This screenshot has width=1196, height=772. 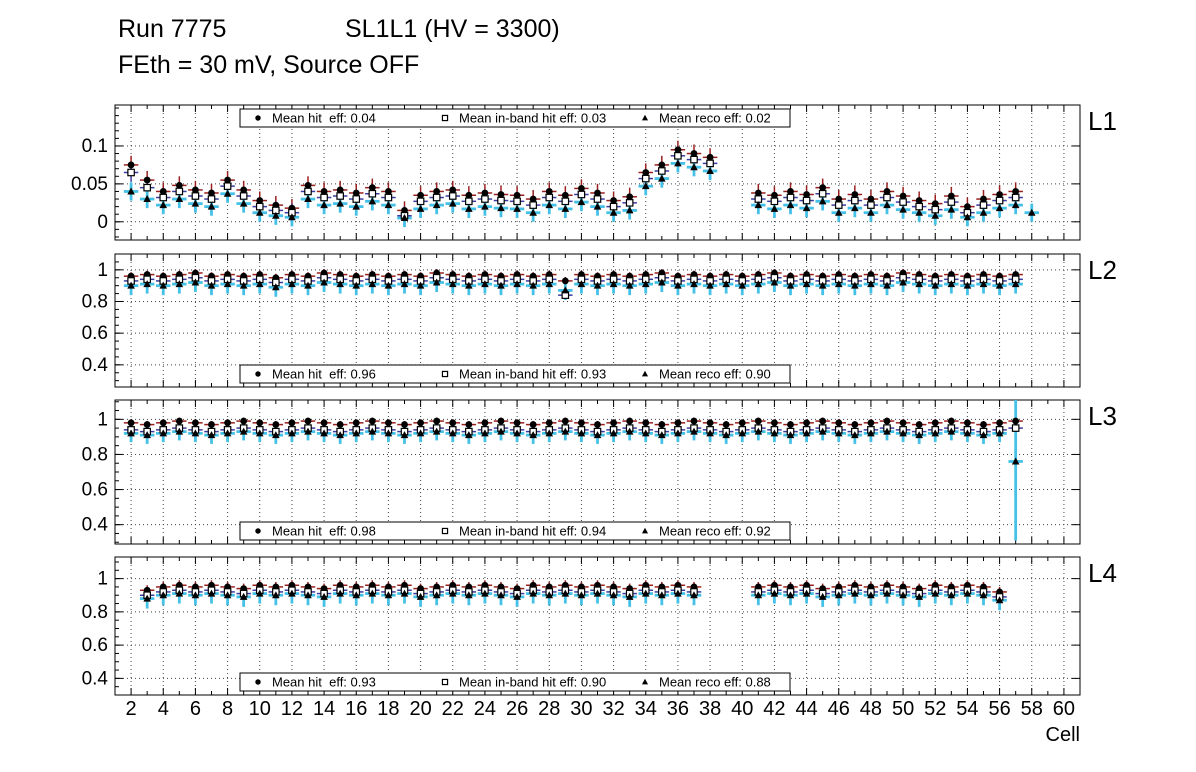 I want to click on ticks-L1, so click(x=597, y=172).